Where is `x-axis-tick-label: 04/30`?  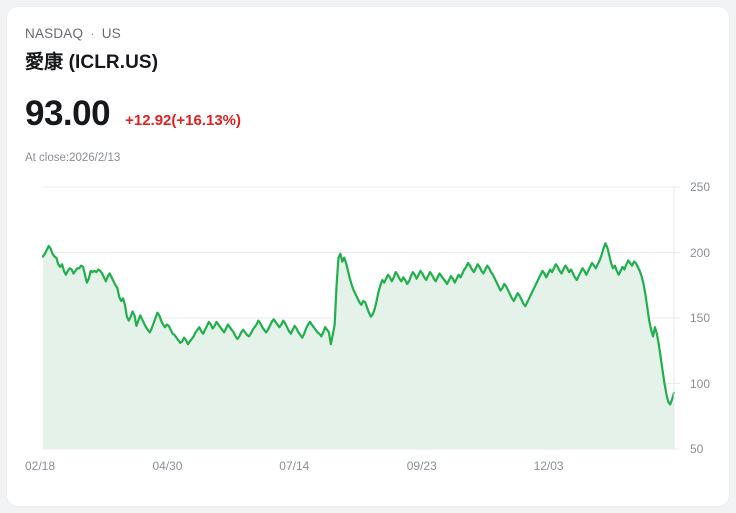
x-axis-tick-label: 04/30 is located at coordinates (167, 466).